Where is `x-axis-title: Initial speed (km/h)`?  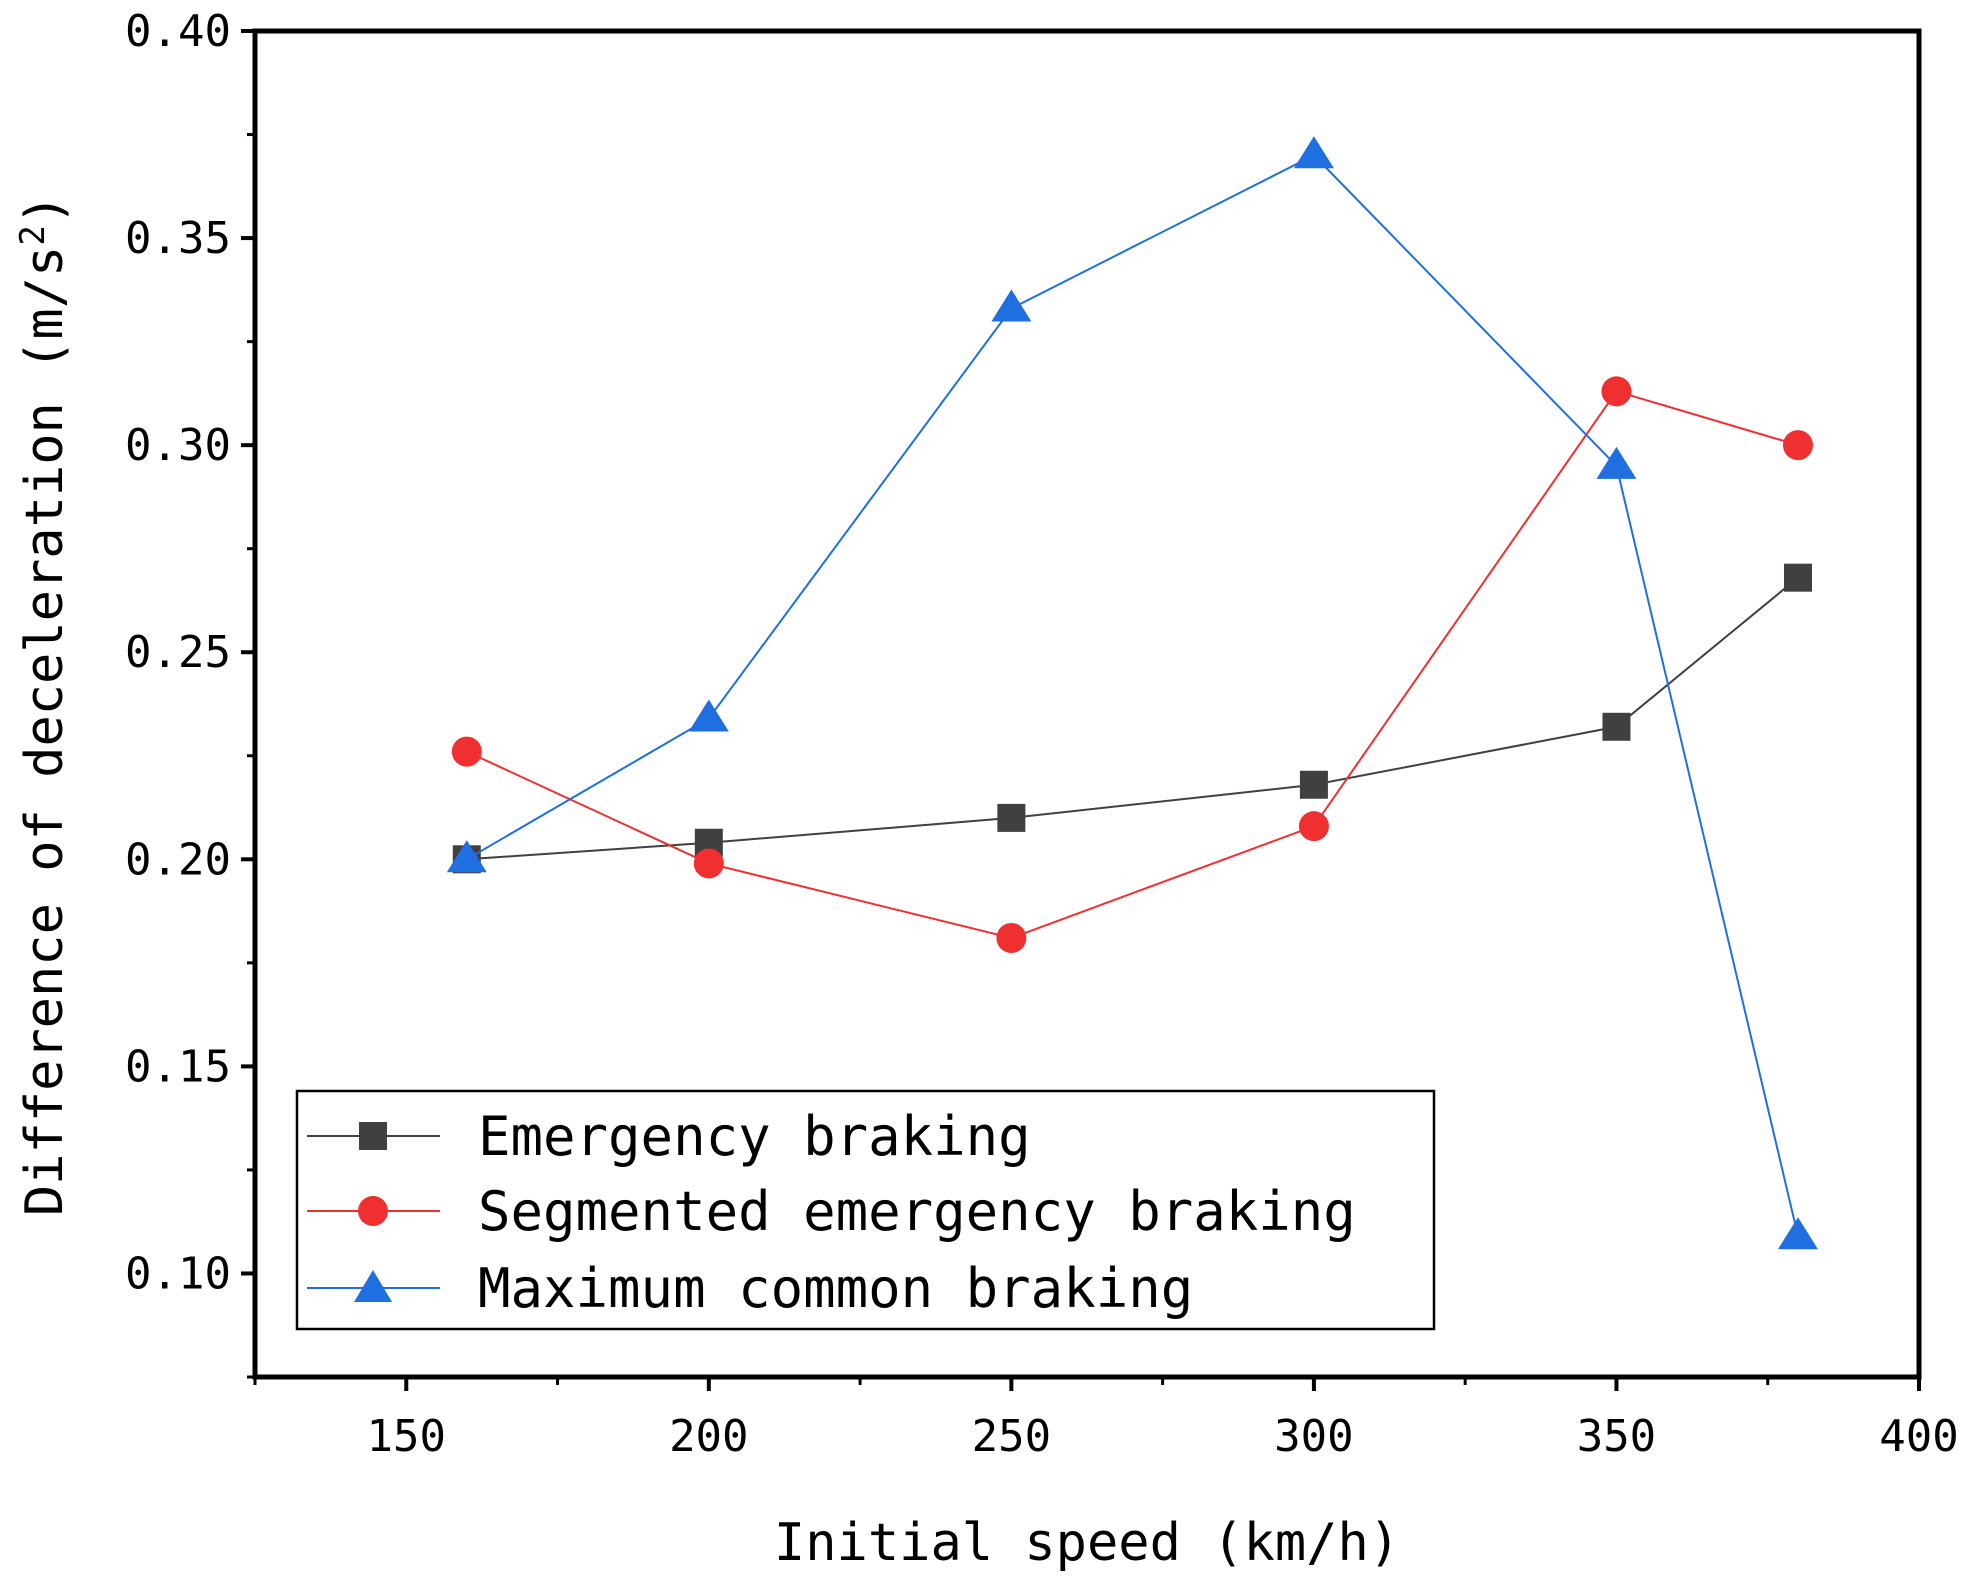 x-axis-title: Initial speed (km/h) is located at coordinates (1087, 1543).